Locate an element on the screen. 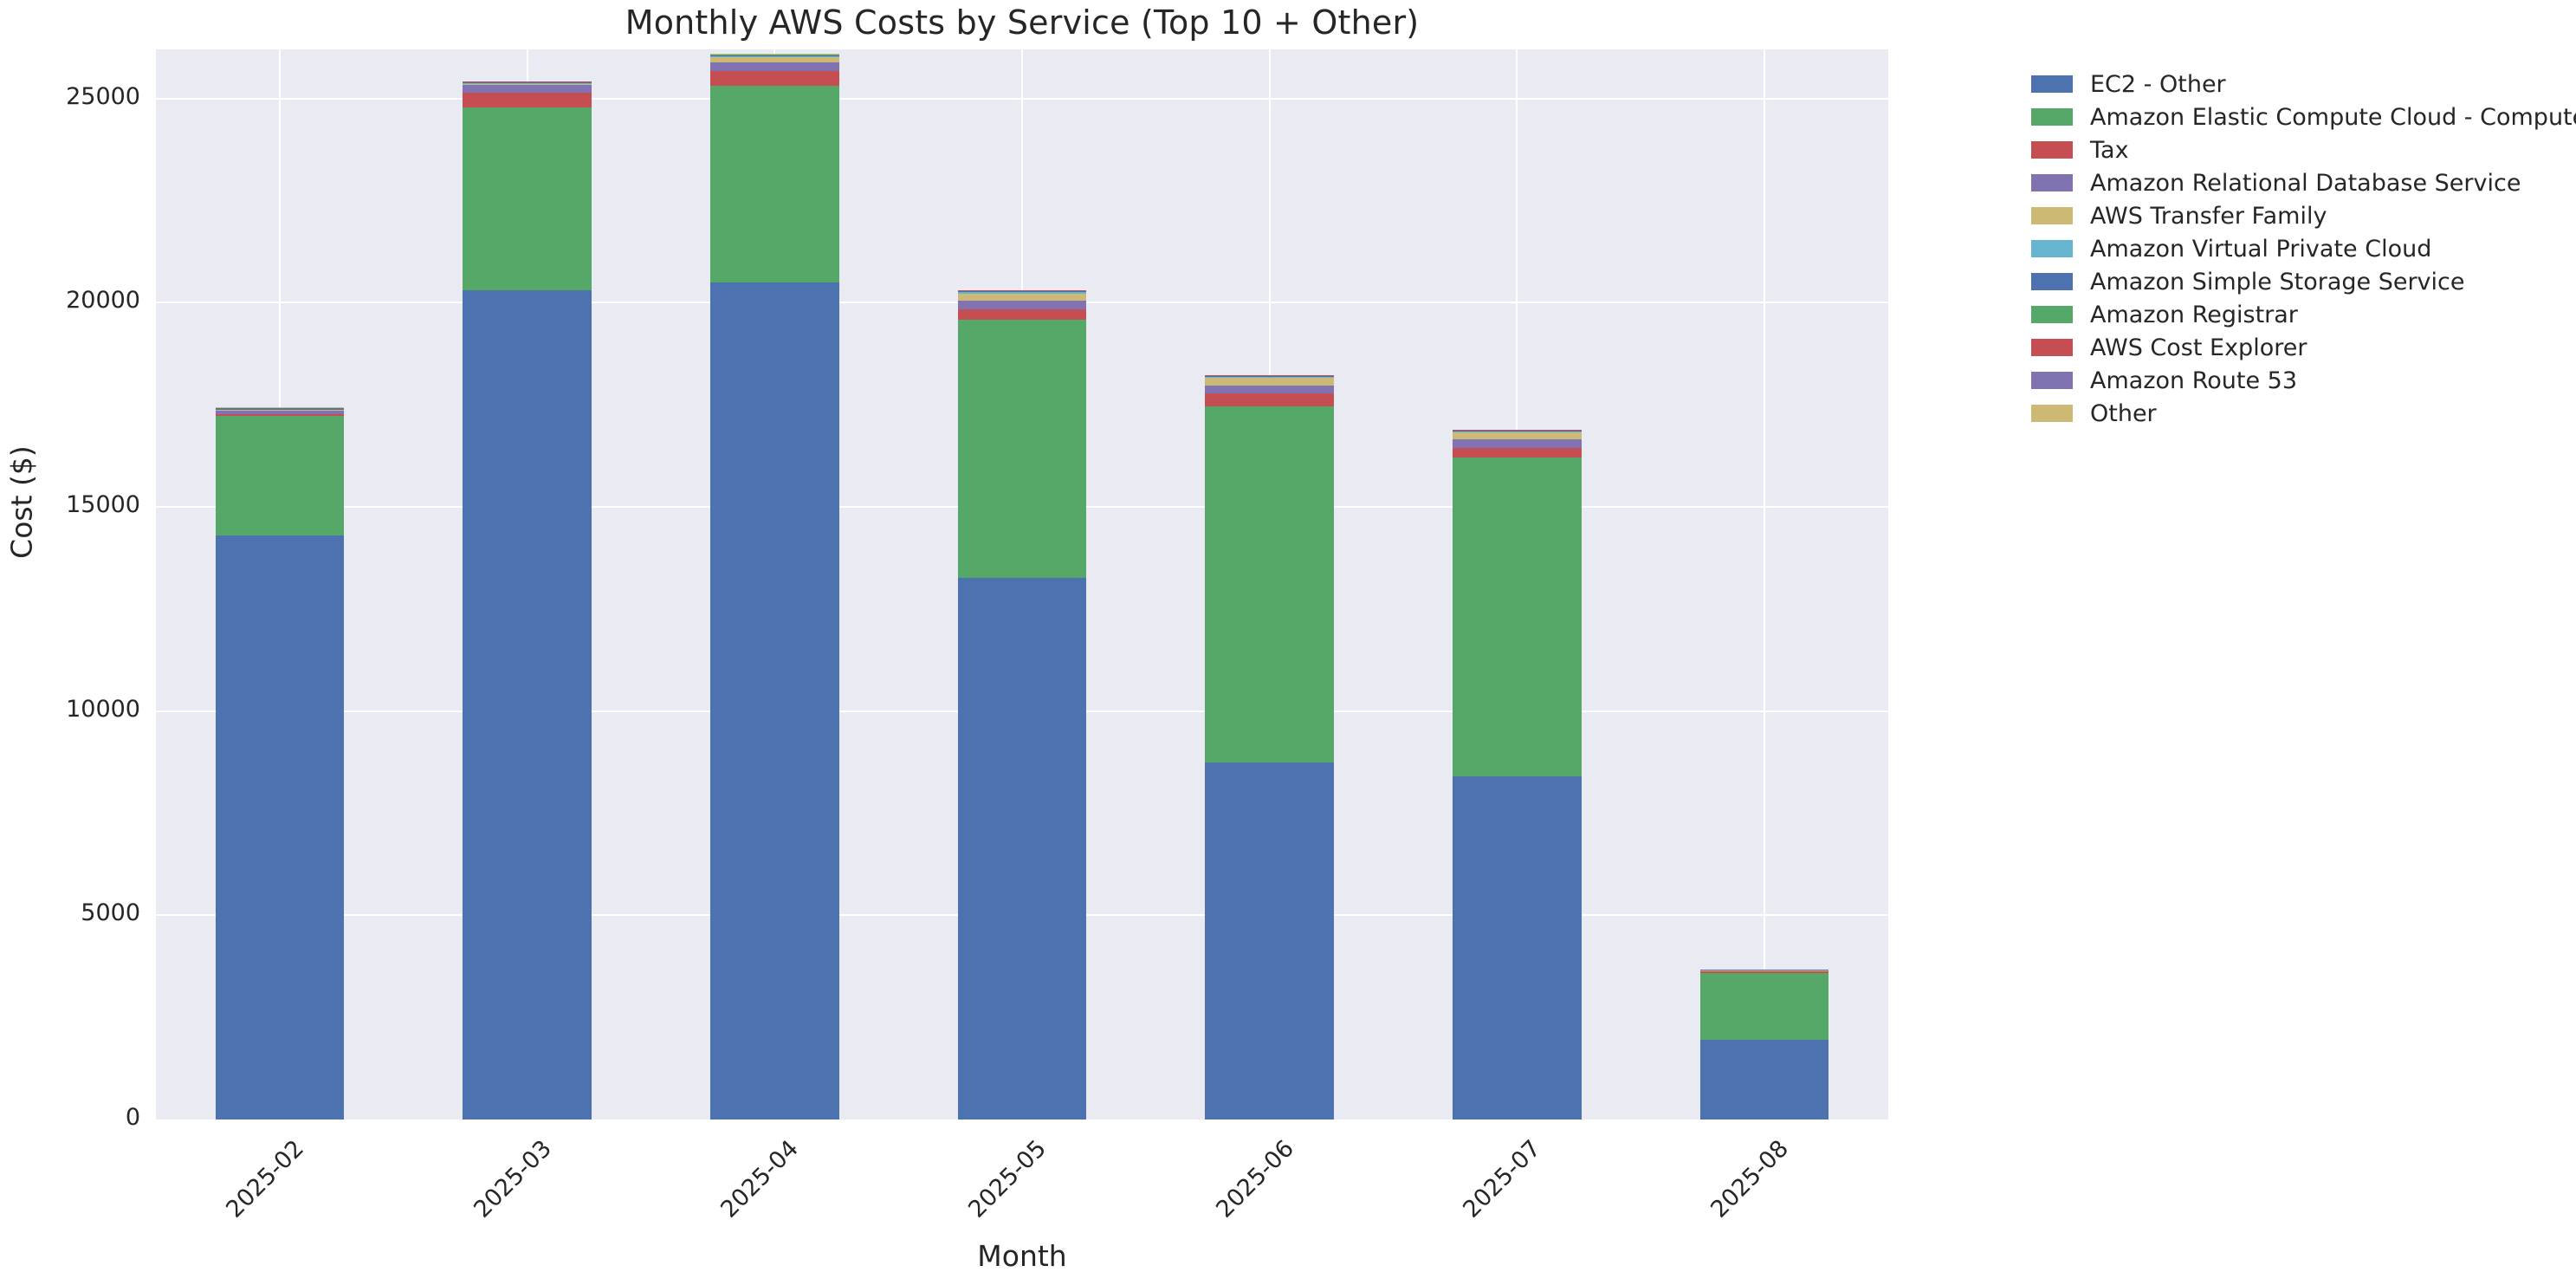  legend-item: Other is located at coordinates (2303, 413).